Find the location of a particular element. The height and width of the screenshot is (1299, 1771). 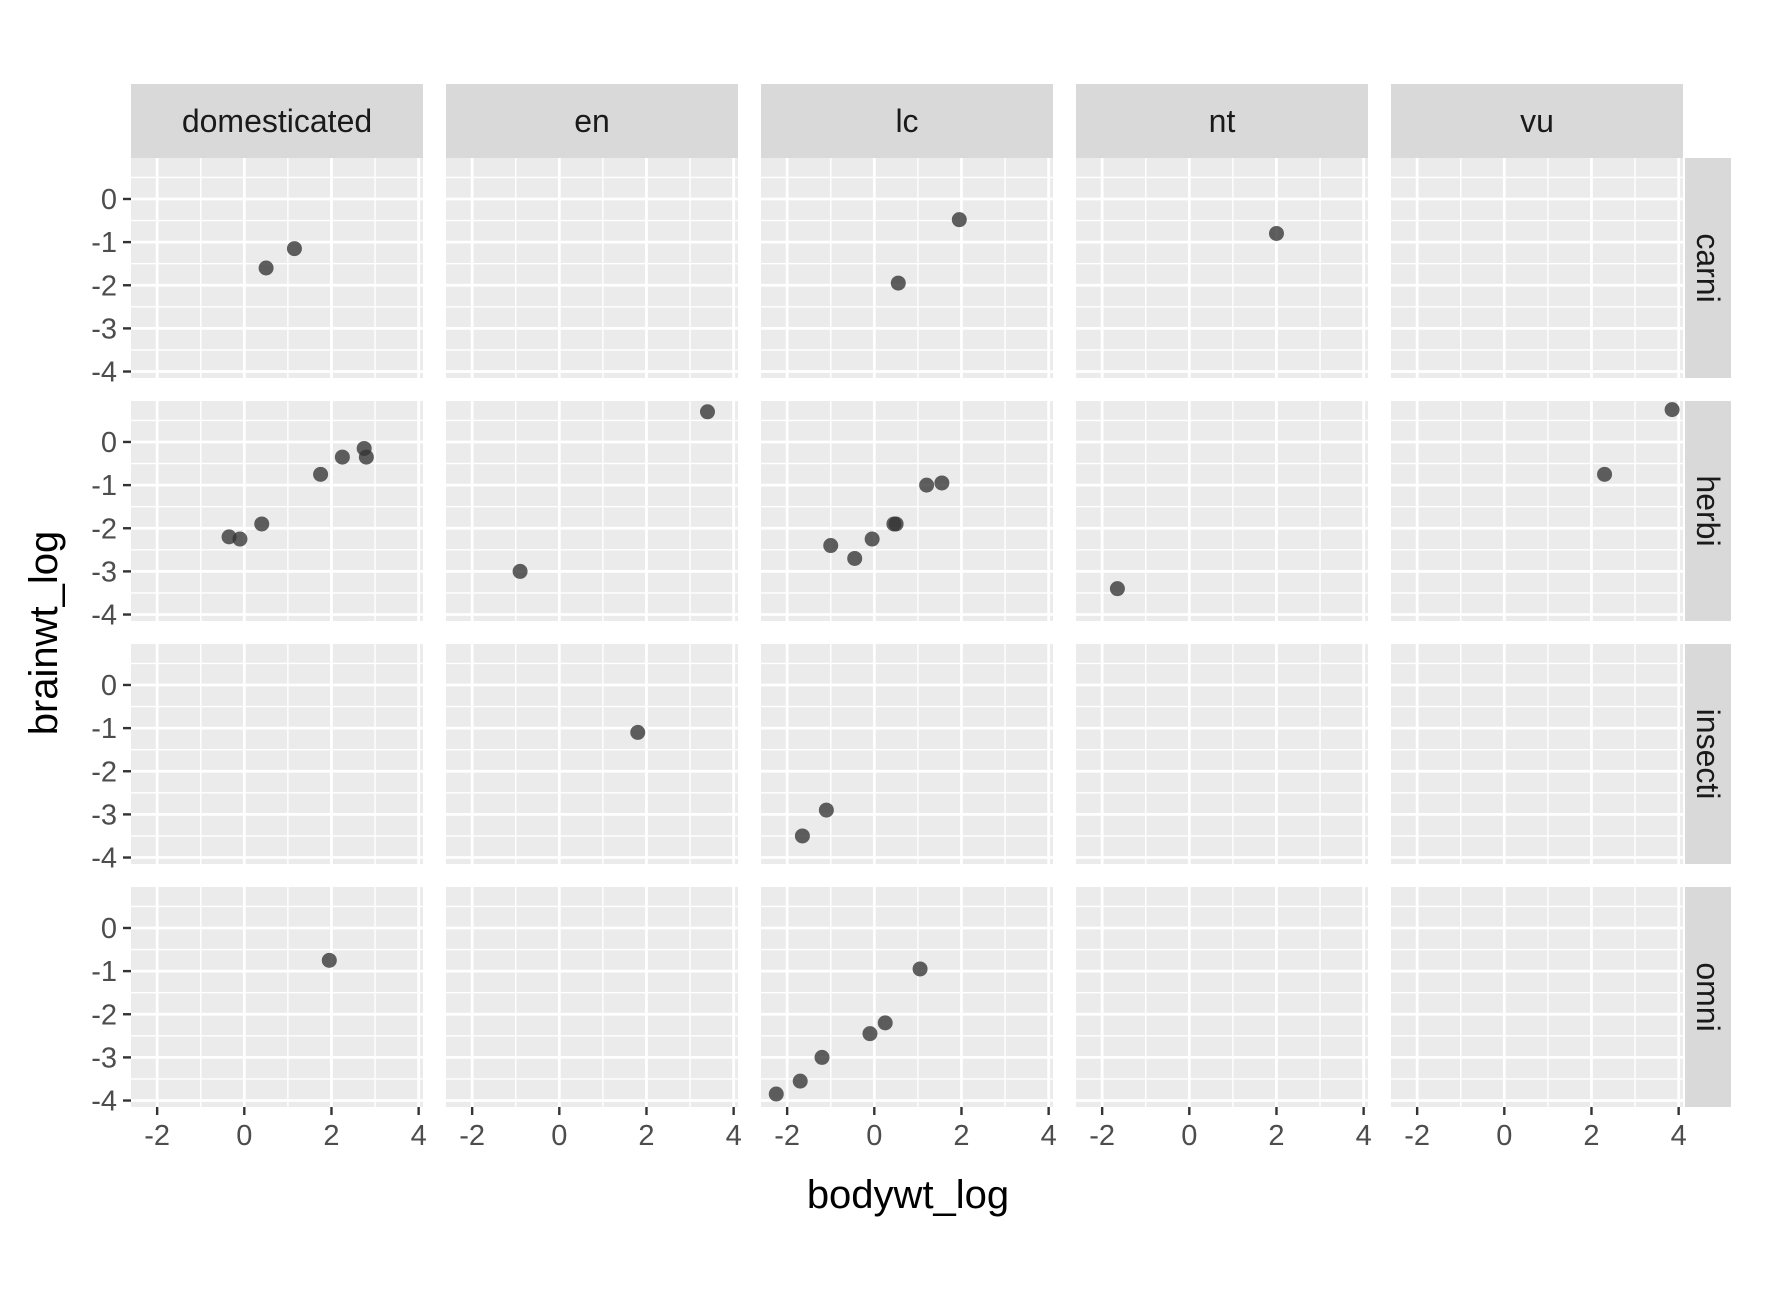

y-axes: 0 -1 -2 -3 -4 0 -1 -2 -3 -4 0 -1 -2 -3 -4 0 -1 -2 -3 -4 is located at coordinates (111, 651).